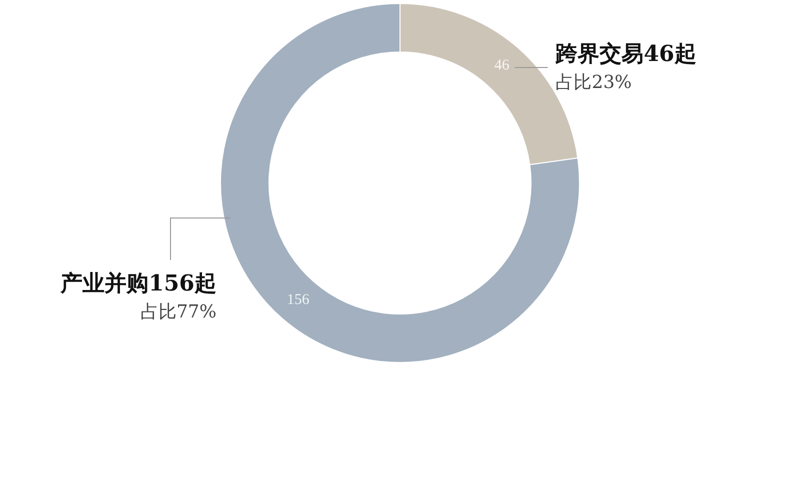  I want to click on data-label: 46, so click(502, 66).